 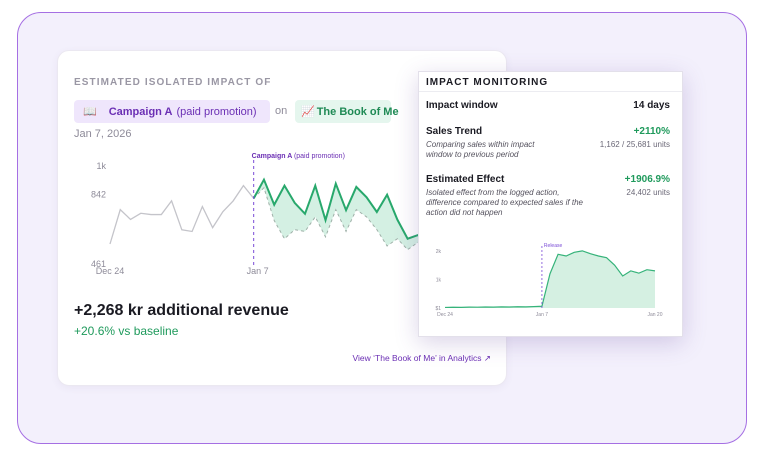 I want to click on mini-y-tick-label: 2k, so click(x=439, y=252).